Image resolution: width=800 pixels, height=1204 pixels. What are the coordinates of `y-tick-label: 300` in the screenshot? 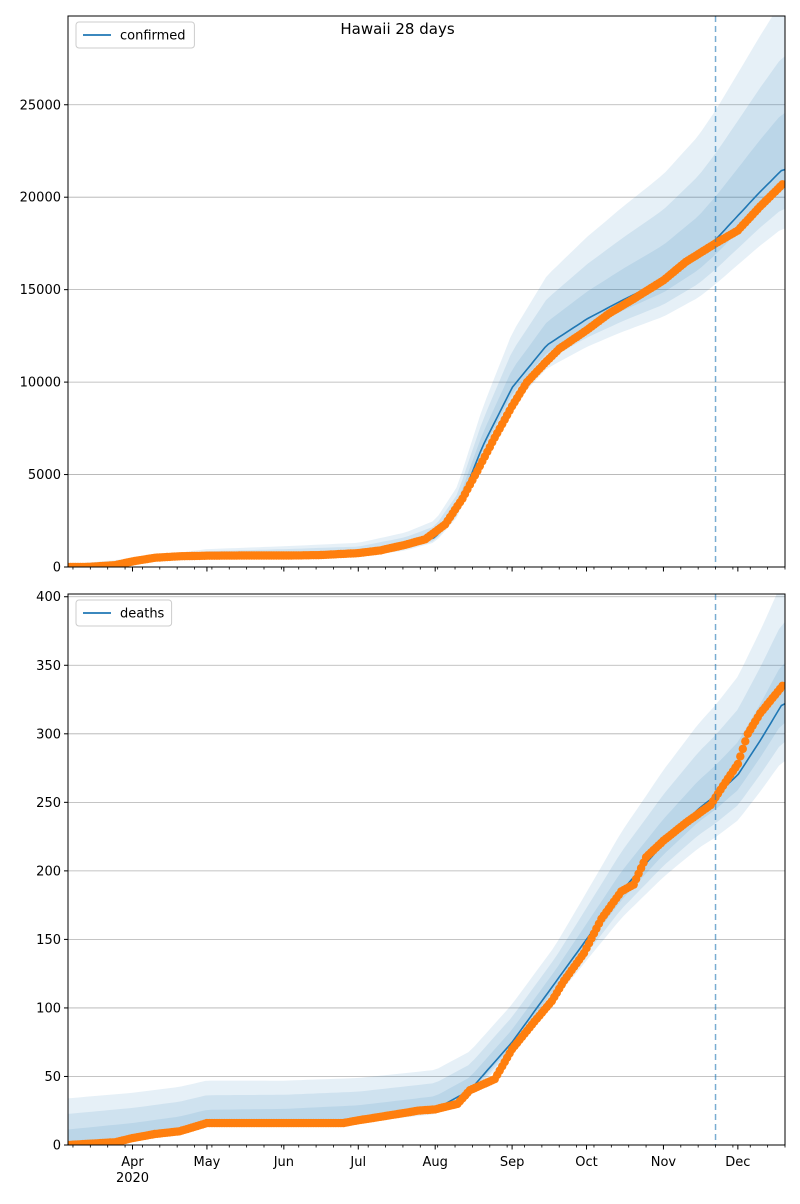 It's located at (48, 734).